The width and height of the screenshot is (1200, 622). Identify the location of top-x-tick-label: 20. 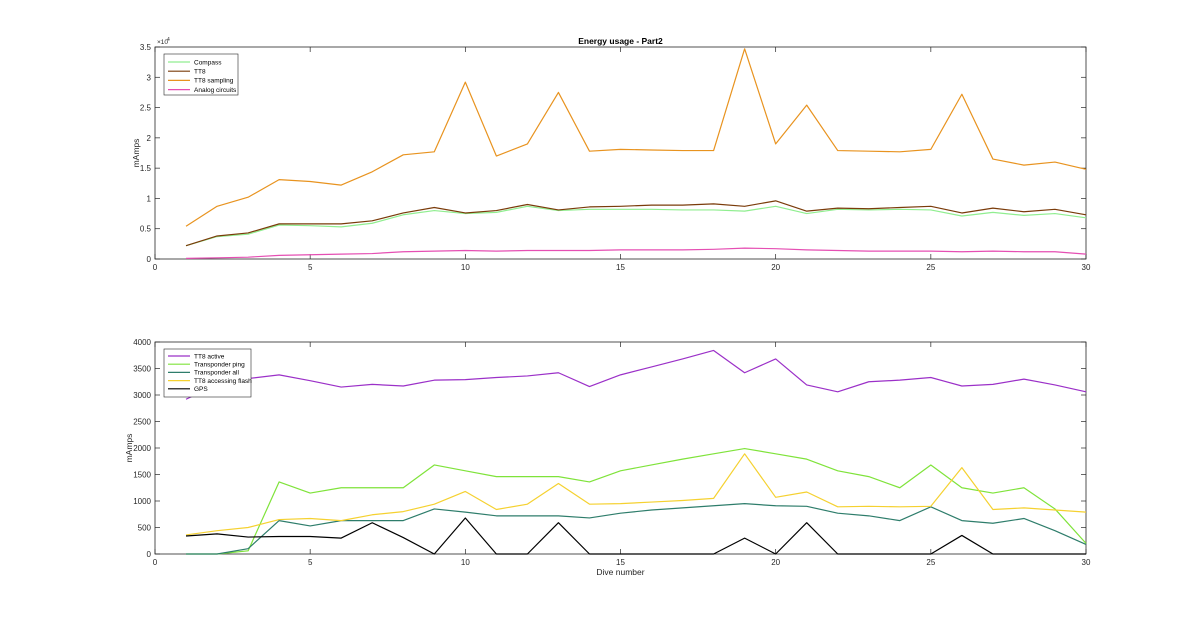
(775, 267).